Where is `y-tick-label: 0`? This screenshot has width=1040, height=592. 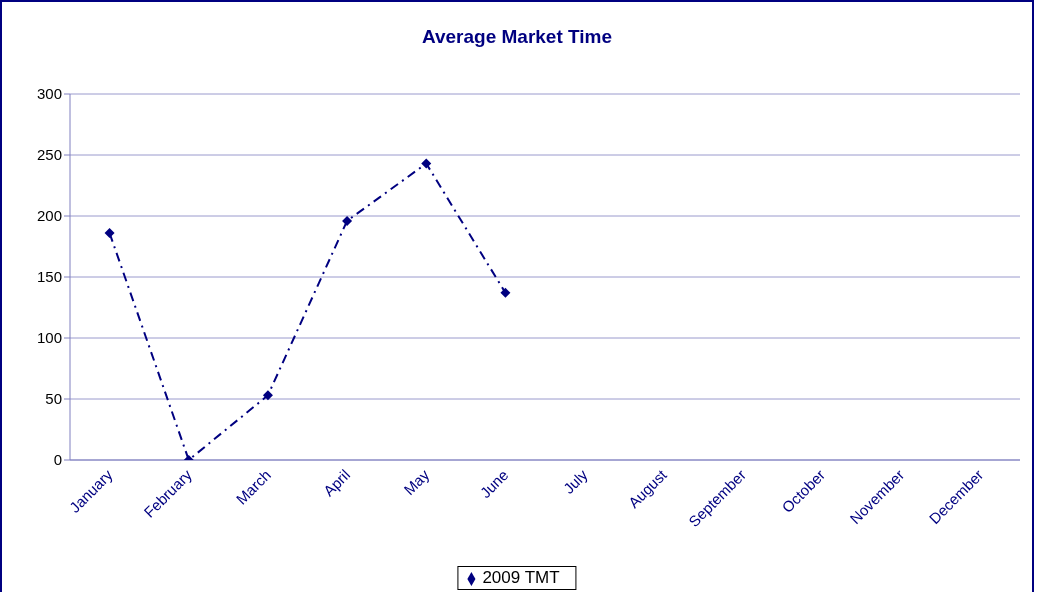
y-tick-label: 0 is located at coordinates (57, 460).